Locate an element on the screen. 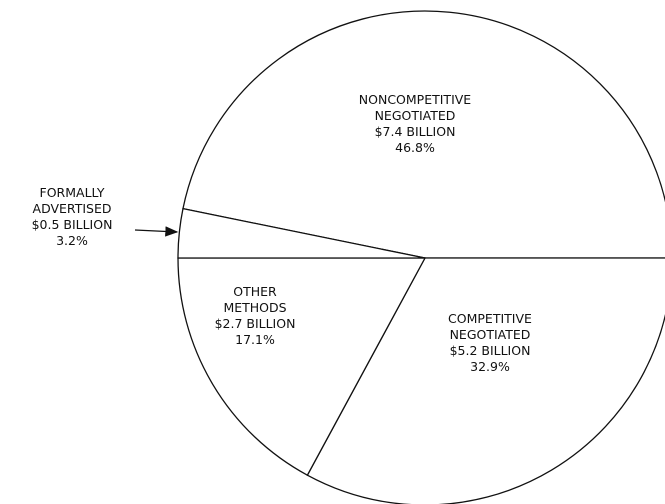 The height and width of the screenshot is (504, 665). callout-arrow is located at coordinates (156, 231).